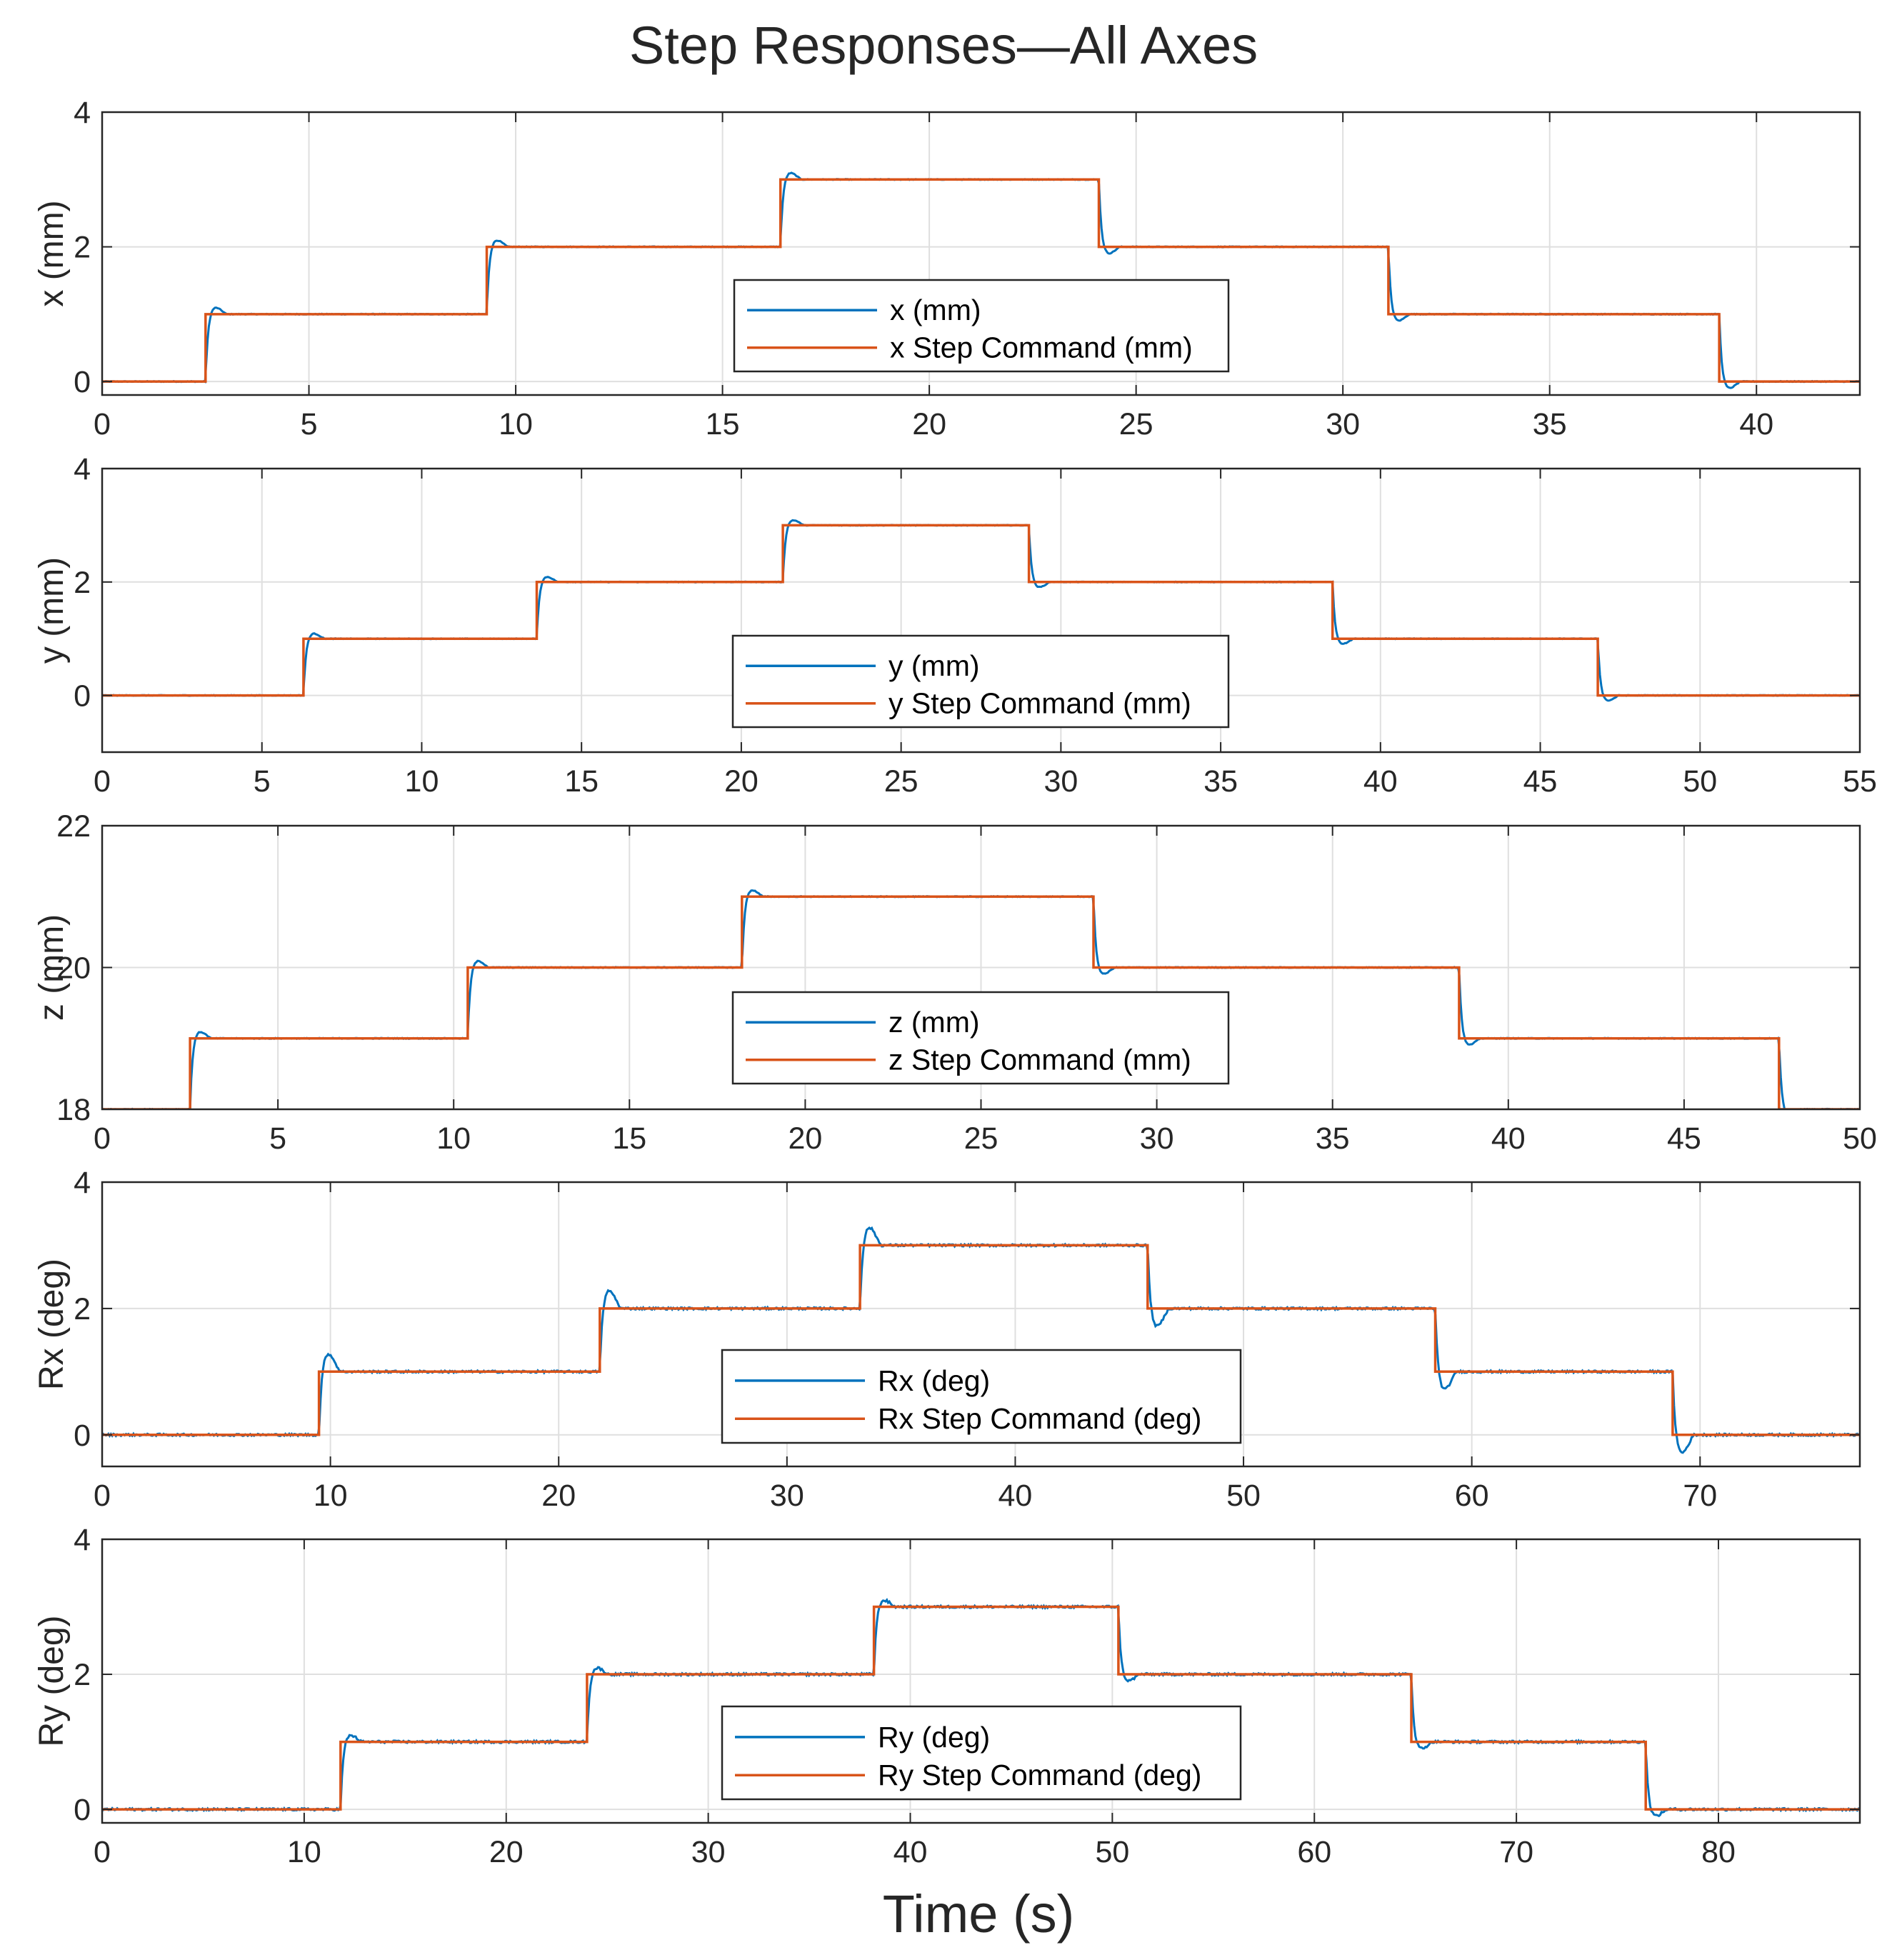 This screenshot has height=1960, width=1887. What do you see at coordinates (74, 826) in the screenshot?
I see `y-tick-label: 22` at bounding box center [74, 826].